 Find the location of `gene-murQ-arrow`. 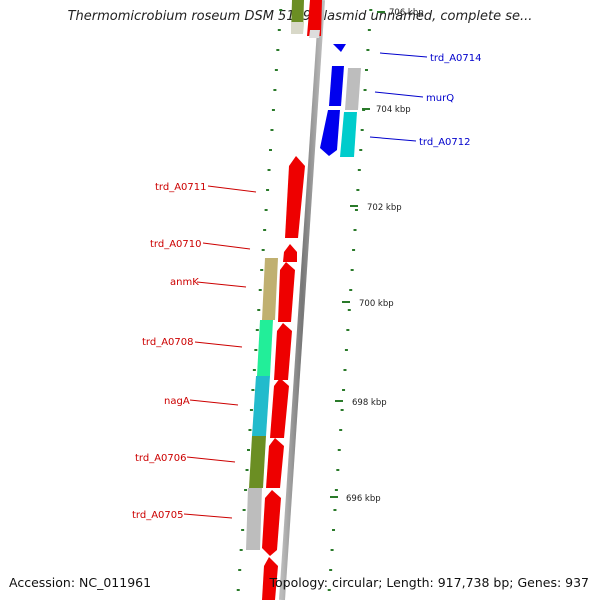

gene-murQ-arrow is located at coordinates (336, 86).